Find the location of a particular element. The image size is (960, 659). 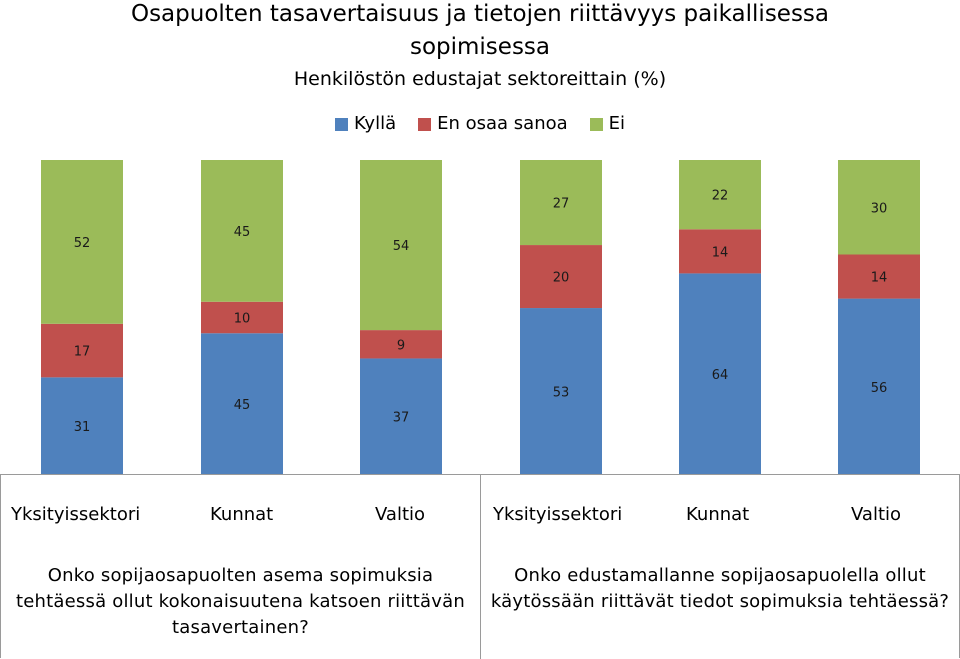

legend-item-kylla: Kyllä is located at coordinates (365, 124).